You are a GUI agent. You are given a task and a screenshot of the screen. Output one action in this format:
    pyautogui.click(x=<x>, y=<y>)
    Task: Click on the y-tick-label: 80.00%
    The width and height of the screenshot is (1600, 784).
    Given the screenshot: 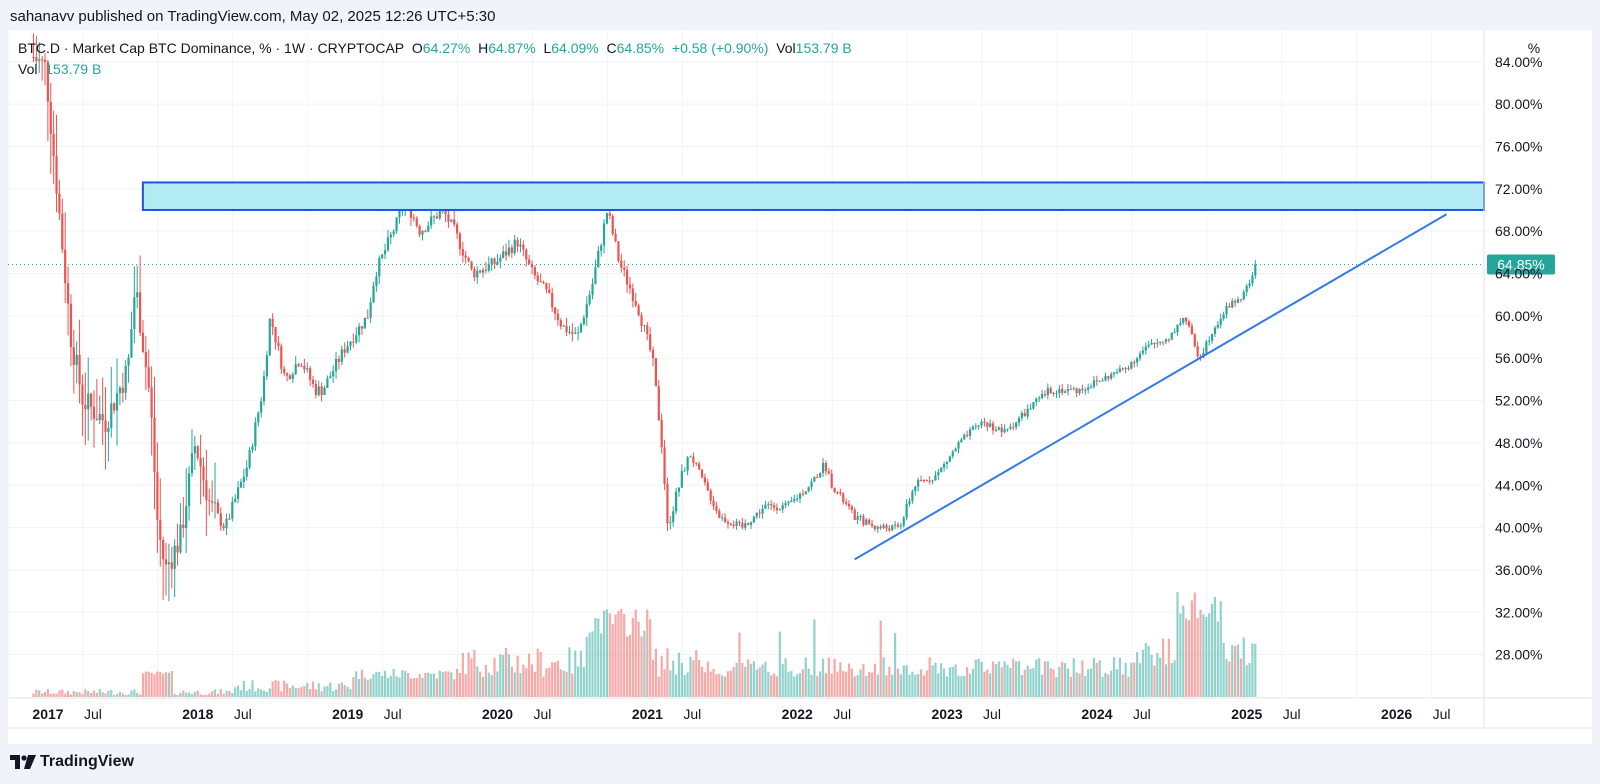 What is the action you would take?
    pyautogui.click(x=1518, y=104)
    